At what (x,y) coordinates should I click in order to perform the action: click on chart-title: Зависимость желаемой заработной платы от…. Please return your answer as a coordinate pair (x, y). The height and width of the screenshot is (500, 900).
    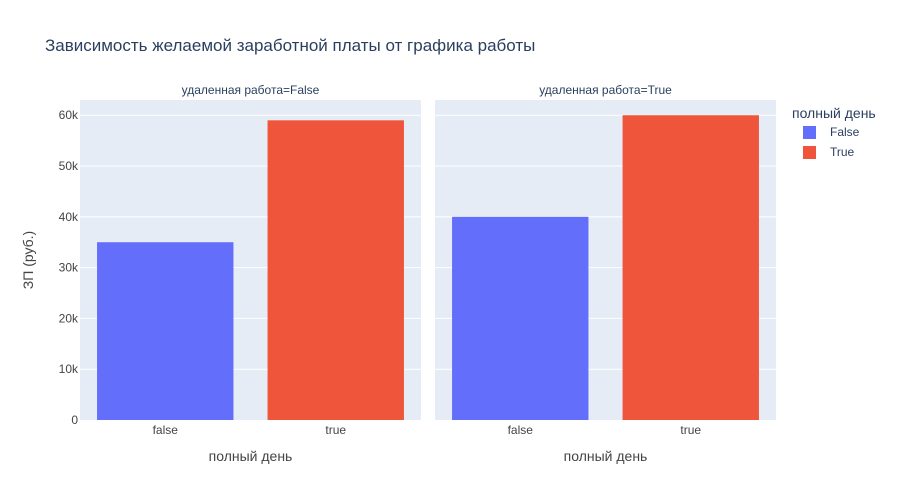
    Looking at the image, I should click on (290, 45).